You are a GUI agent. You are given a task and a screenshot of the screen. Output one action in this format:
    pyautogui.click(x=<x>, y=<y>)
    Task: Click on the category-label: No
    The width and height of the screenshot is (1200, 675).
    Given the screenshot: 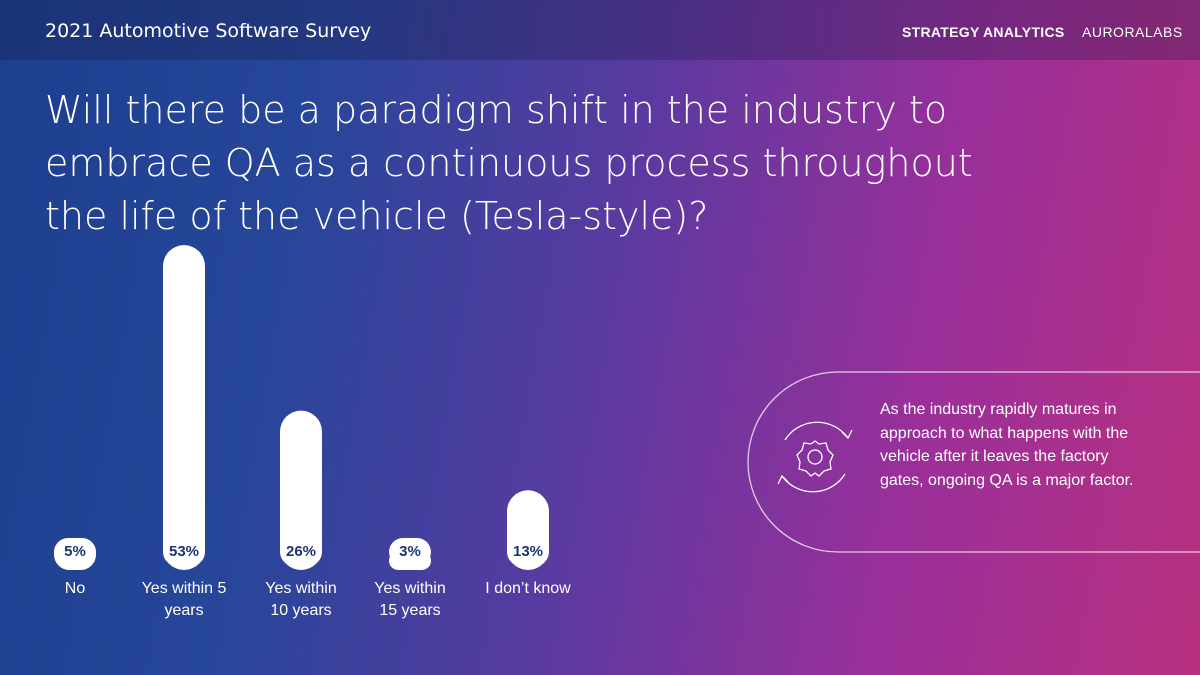 What is the action you would take?
    pyautogui.click(x=75, y=588)
    